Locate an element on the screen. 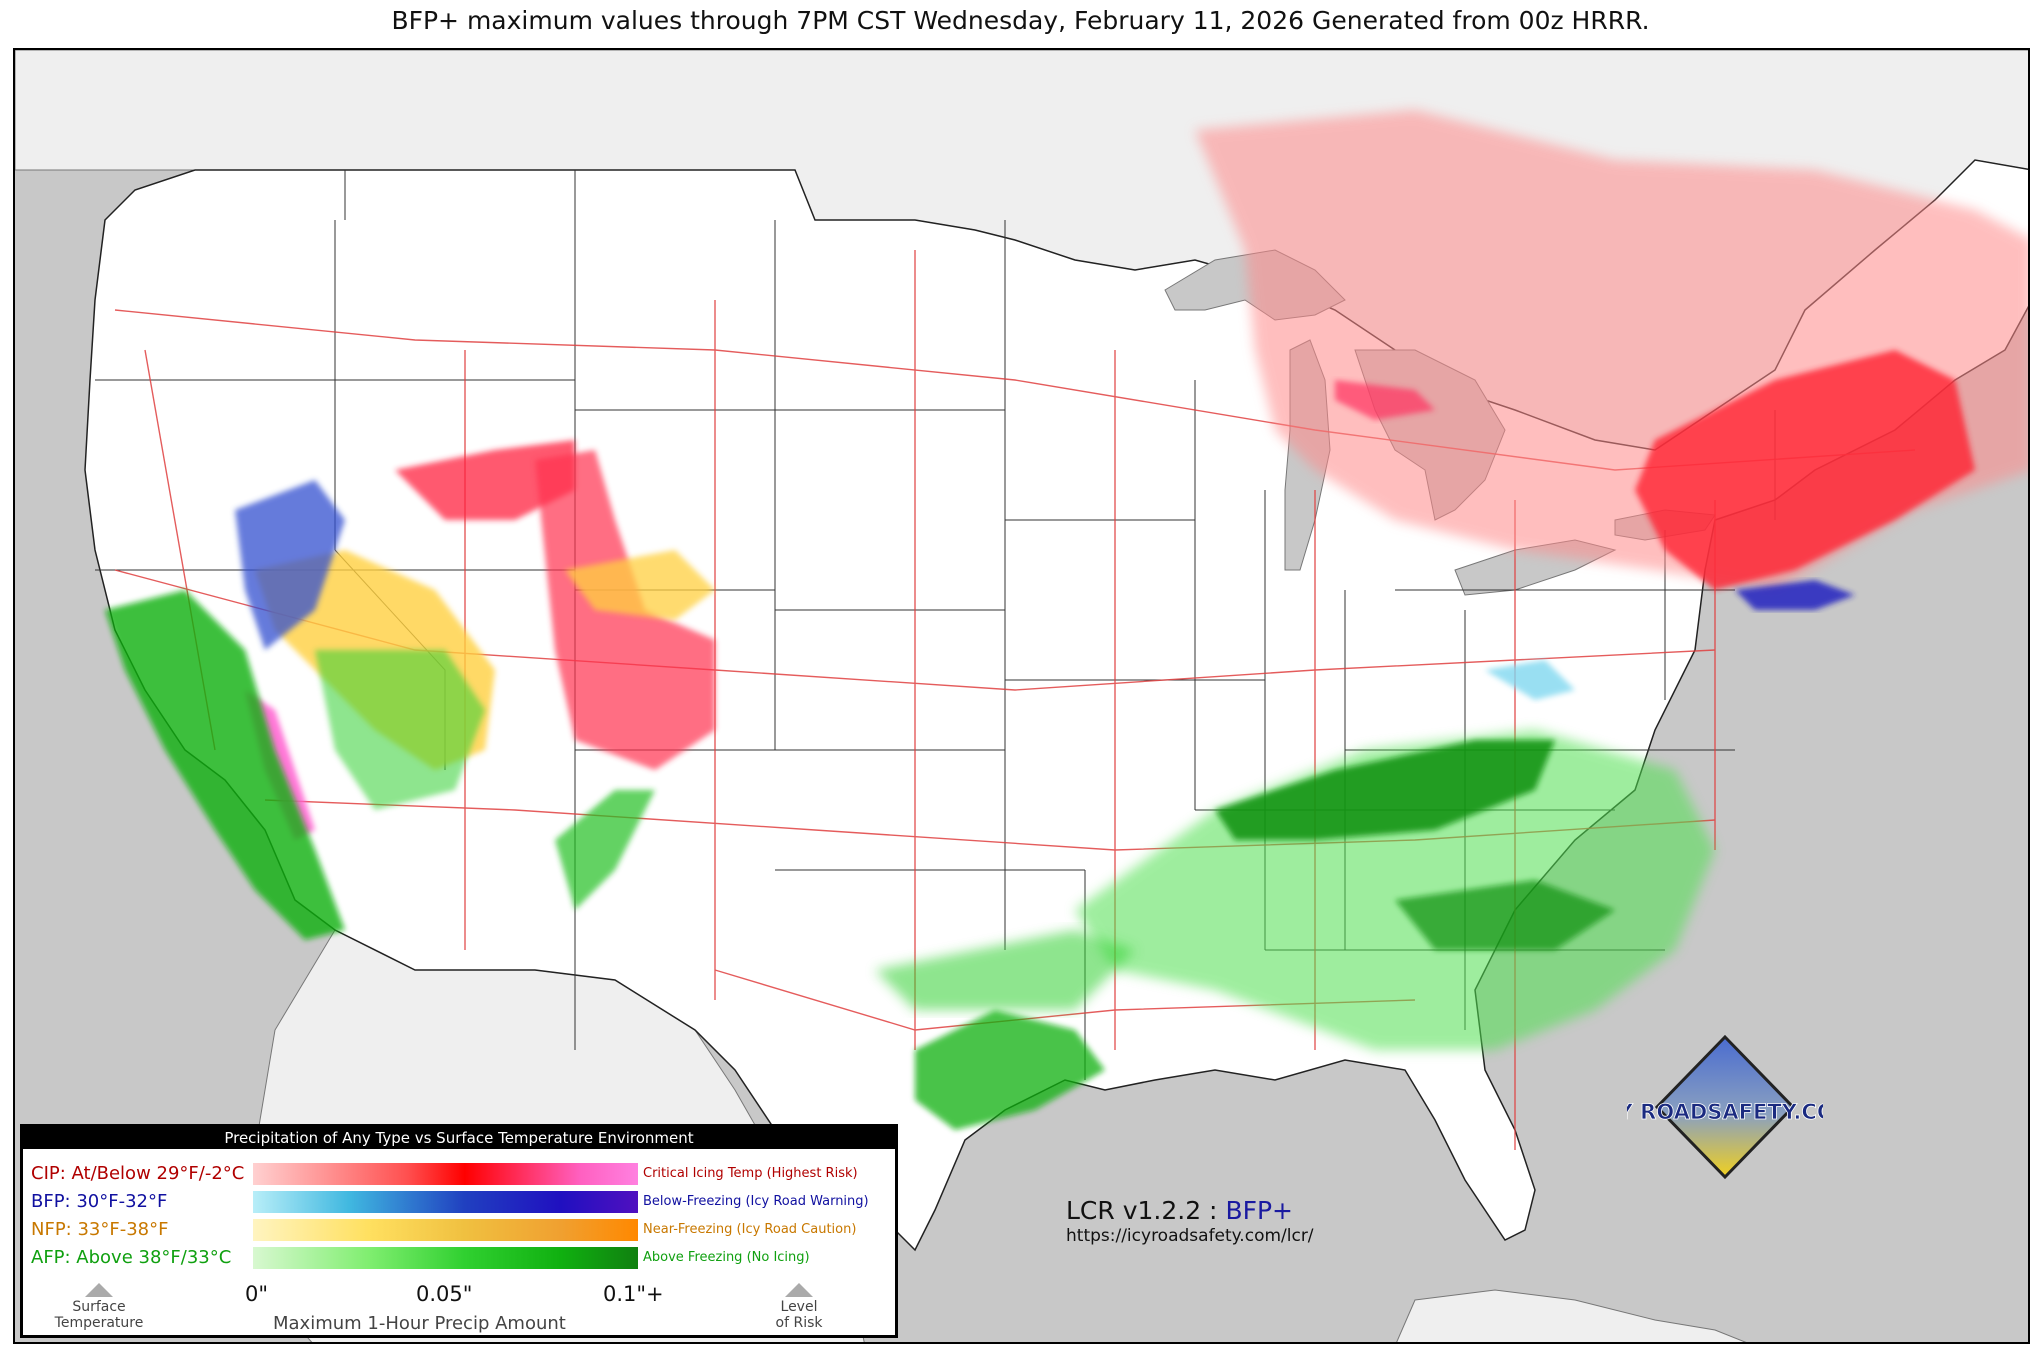 The height and width of the screenshot is (1359, 2041). logo-text: ICY ROADSAFETY.COM is located at coordinates (1725, 1112).